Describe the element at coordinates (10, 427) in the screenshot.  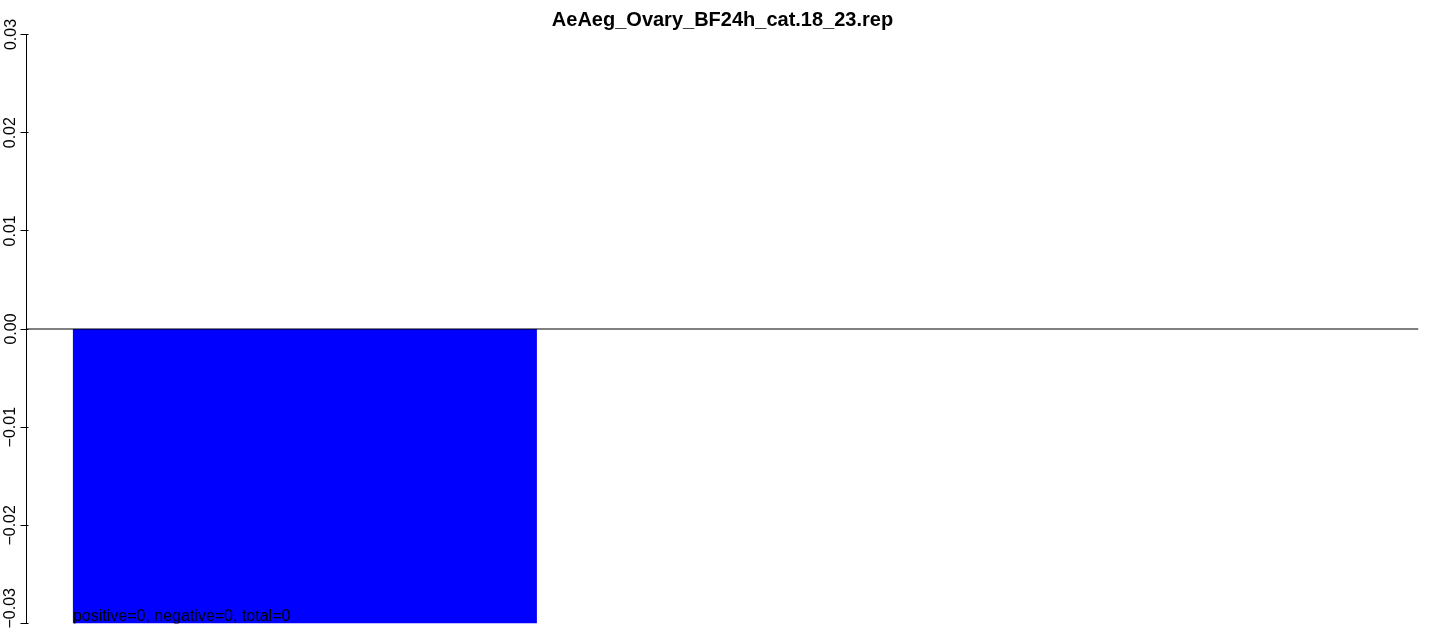
I see `y-tick-label: −0.01` at that location.